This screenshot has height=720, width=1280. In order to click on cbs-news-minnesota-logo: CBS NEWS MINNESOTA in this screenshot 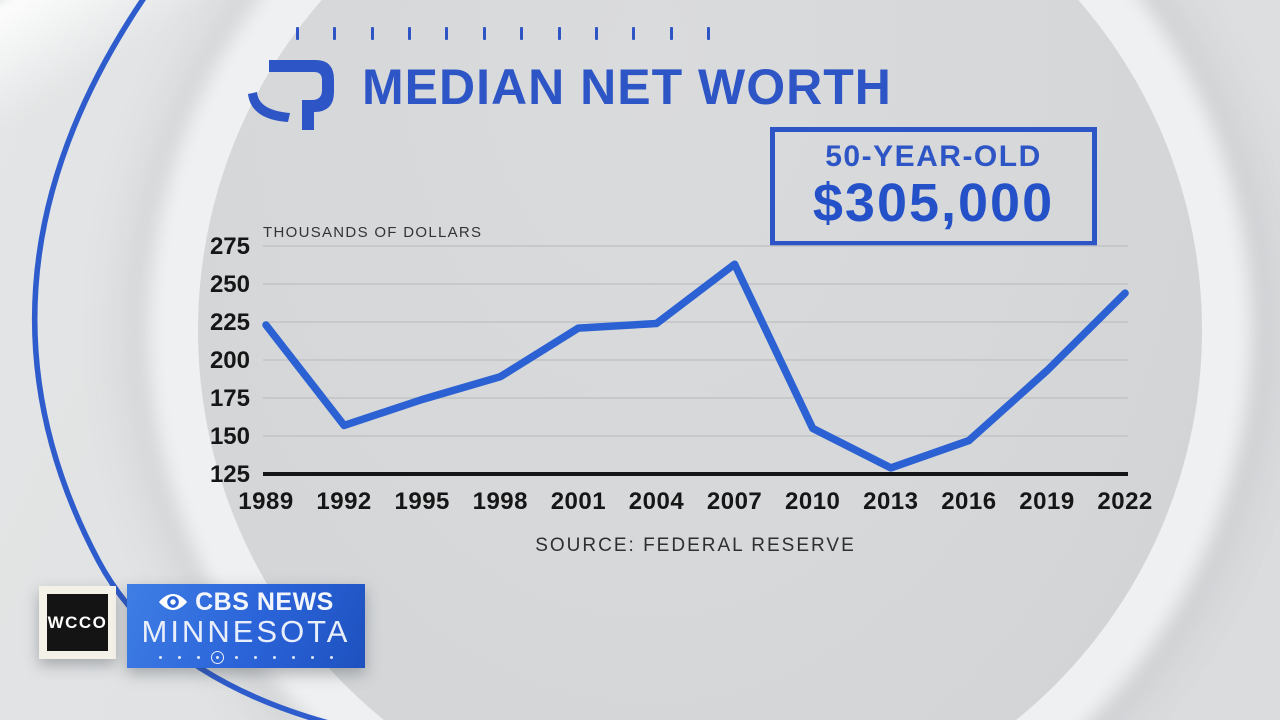, I will do `click(246, 626)`.